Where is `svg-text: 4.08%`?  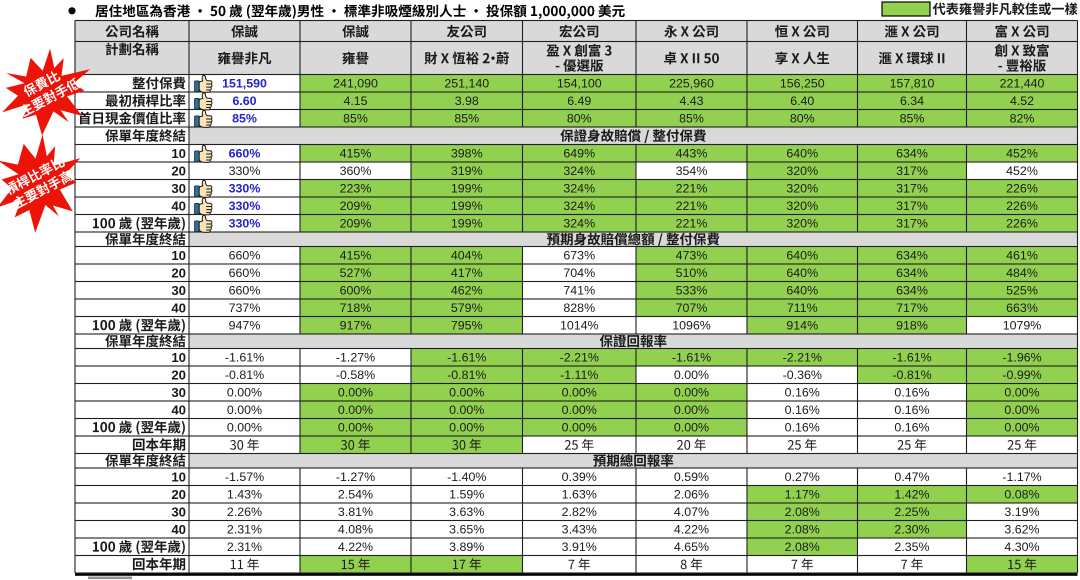
svg-text: 4.08% is located at coordinates (355, 530).